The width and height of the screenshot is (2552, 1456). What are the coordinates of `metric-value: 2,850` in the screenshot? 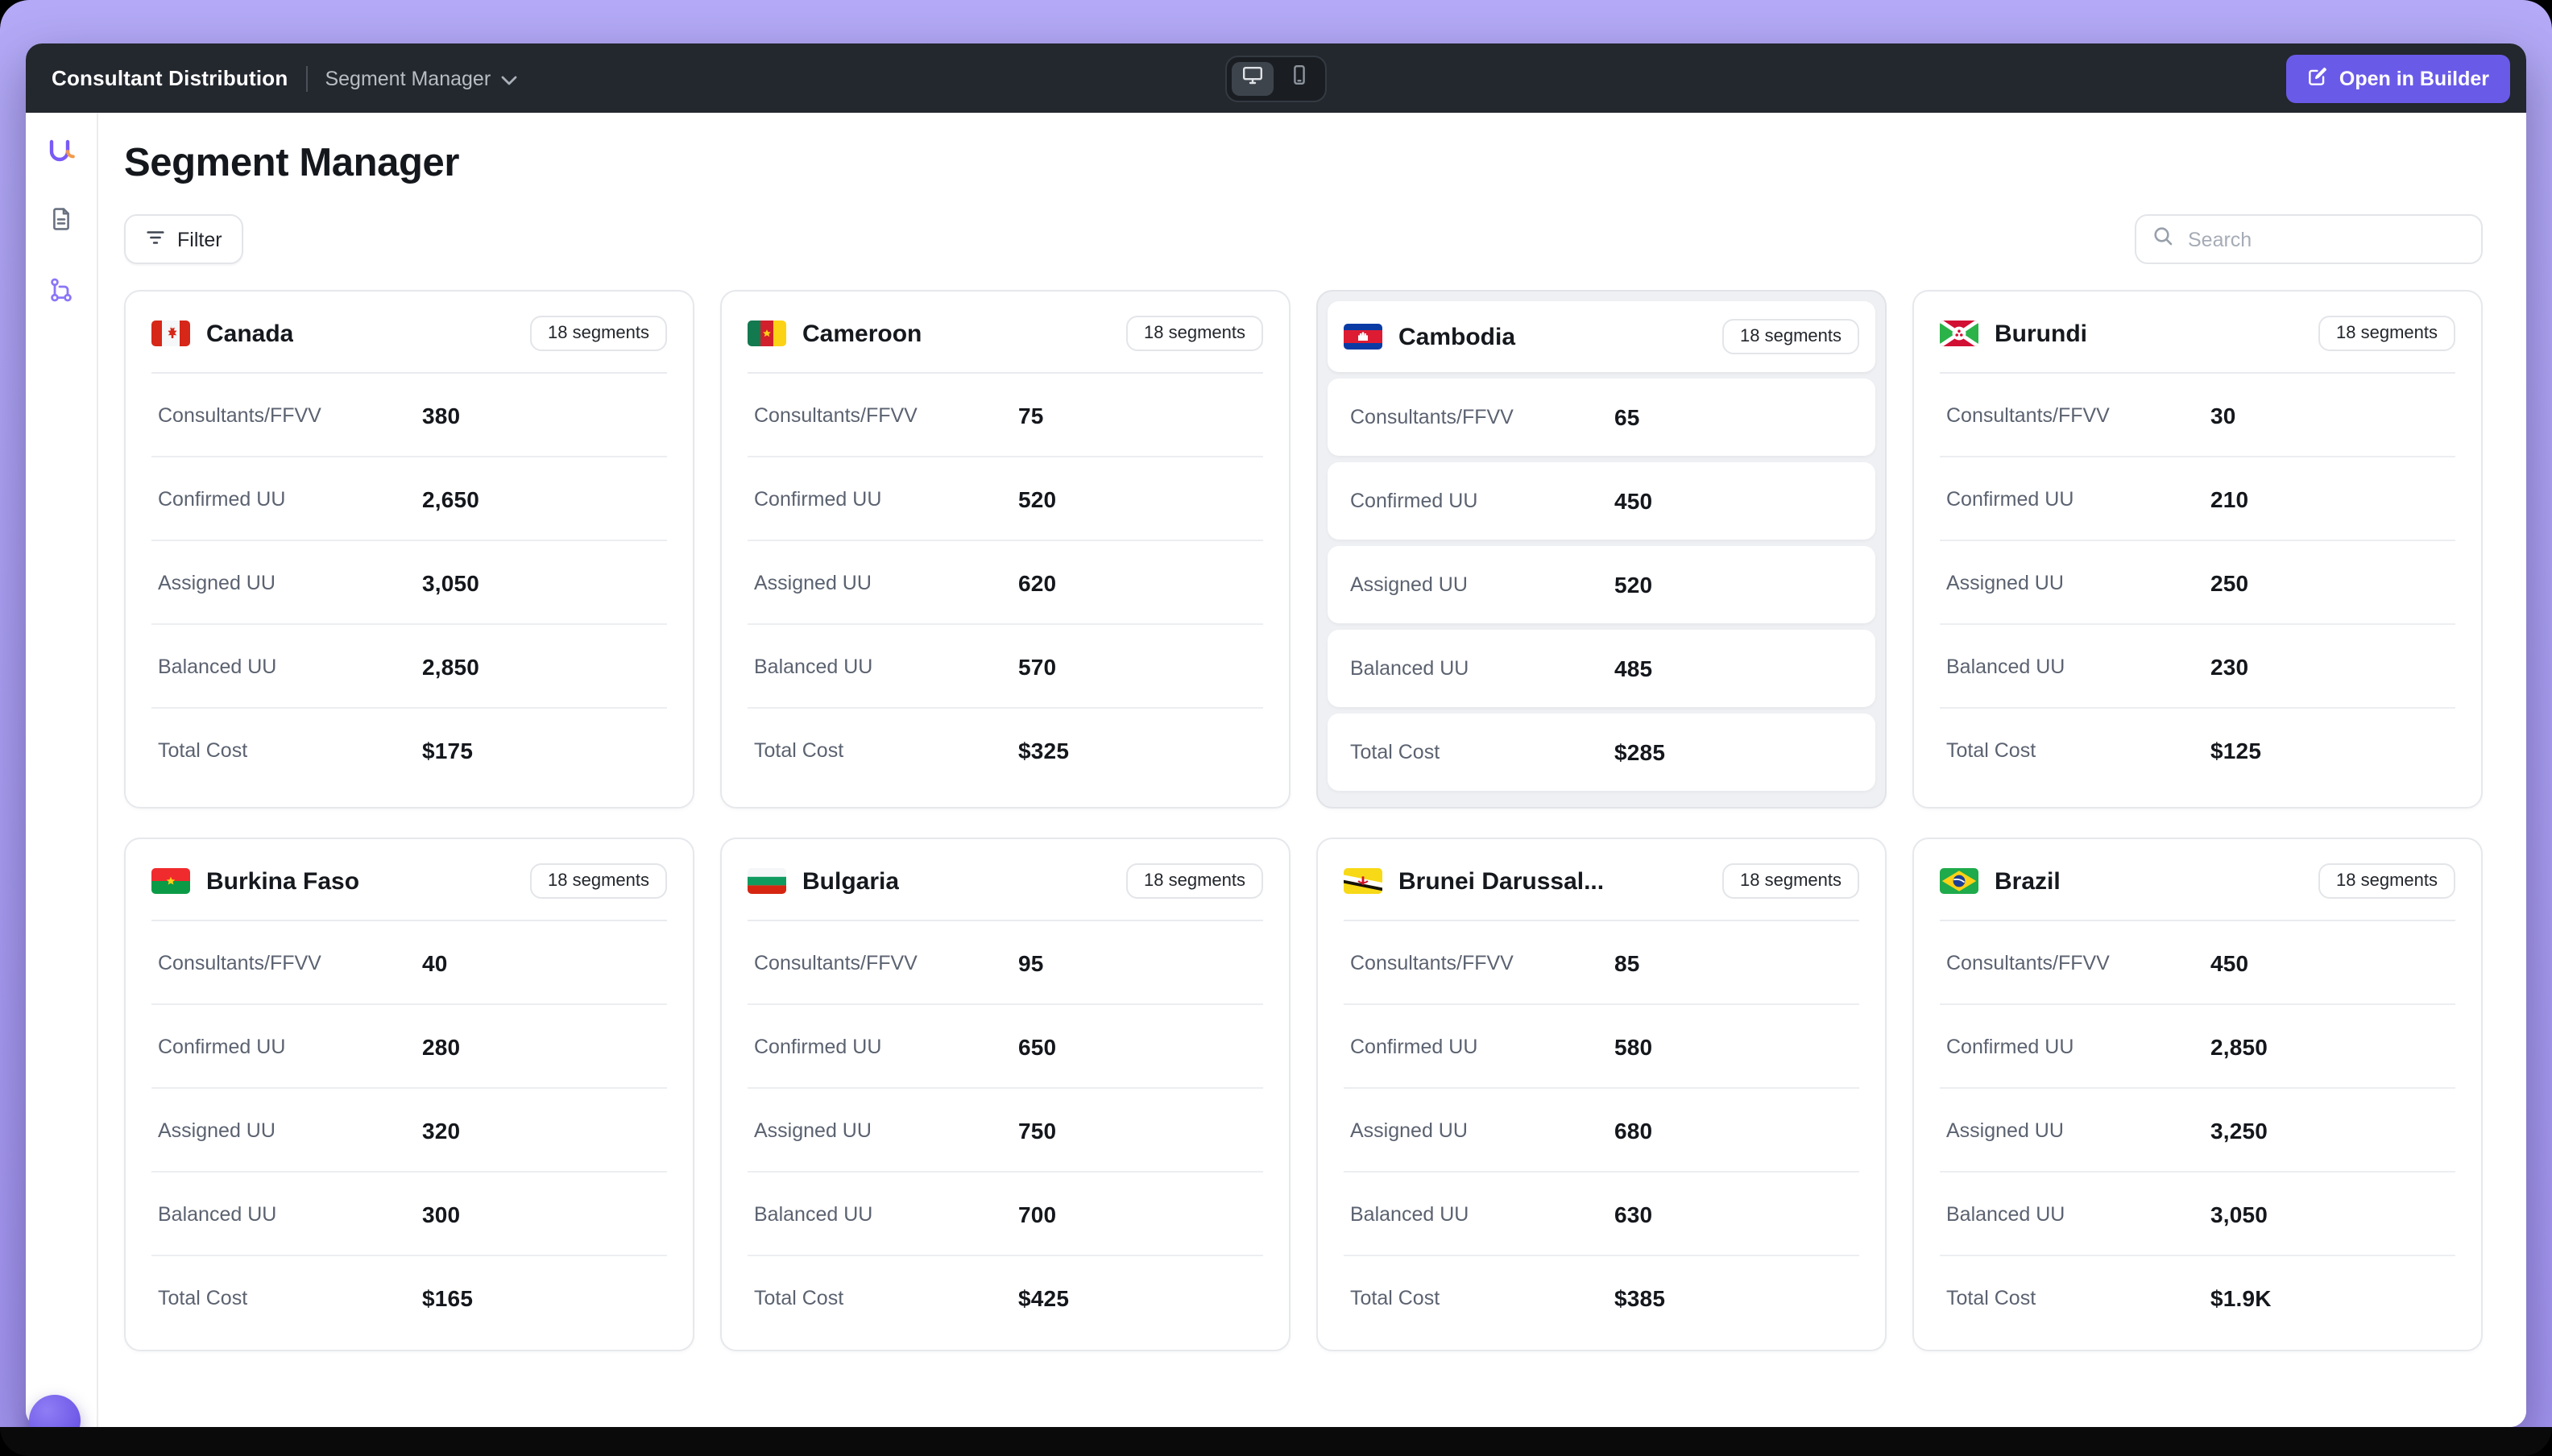 It's located at (451, 666).